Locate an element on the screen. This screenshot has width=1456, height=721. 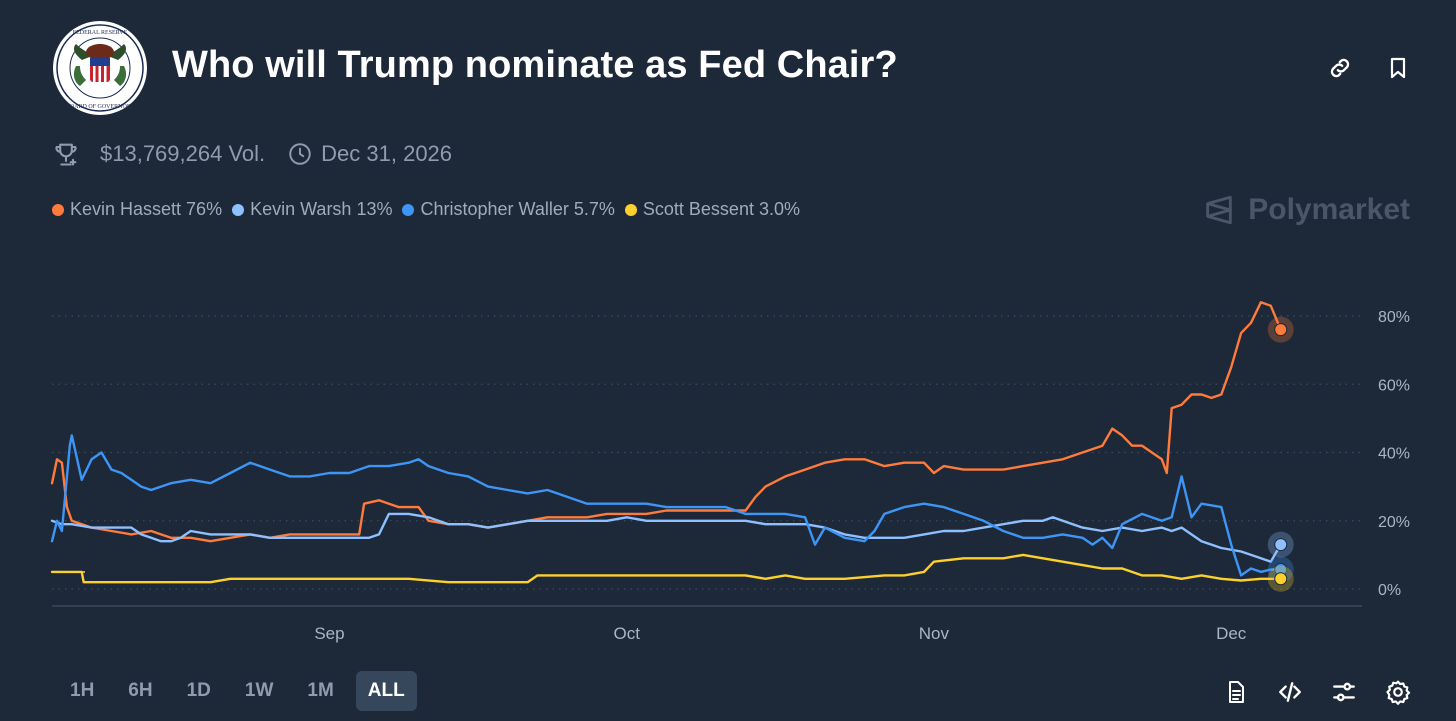
trophy-icon is located at coordinates (66, 154).